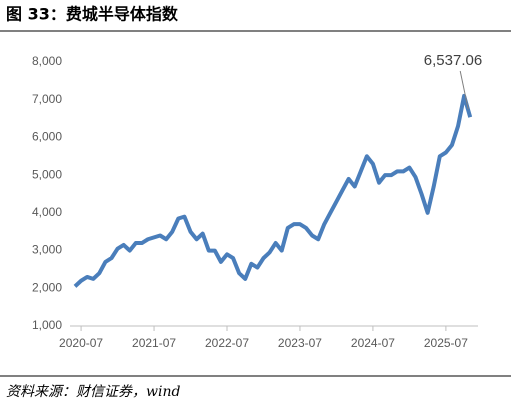 Image resolution: width=511 pixels, height=406 pixels. Describe the element at coordinates (47, 287) in the screenshot. I see `y-tick-label: 2,000` at that location.